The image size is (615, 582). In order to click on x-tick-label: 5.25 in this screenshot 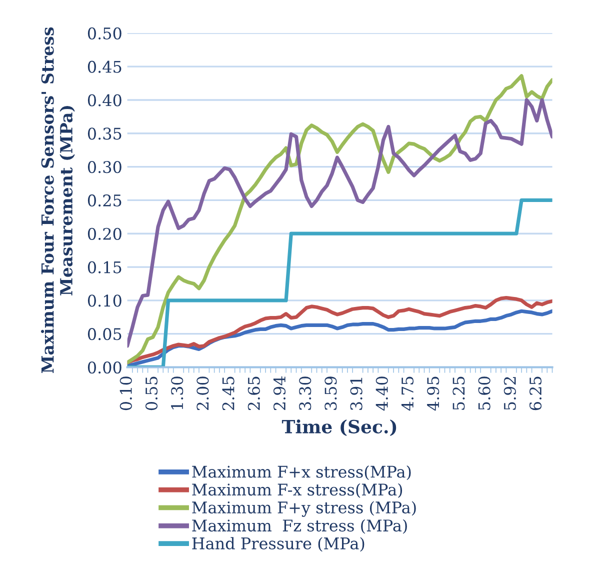, I will do `click(458, 393)`.